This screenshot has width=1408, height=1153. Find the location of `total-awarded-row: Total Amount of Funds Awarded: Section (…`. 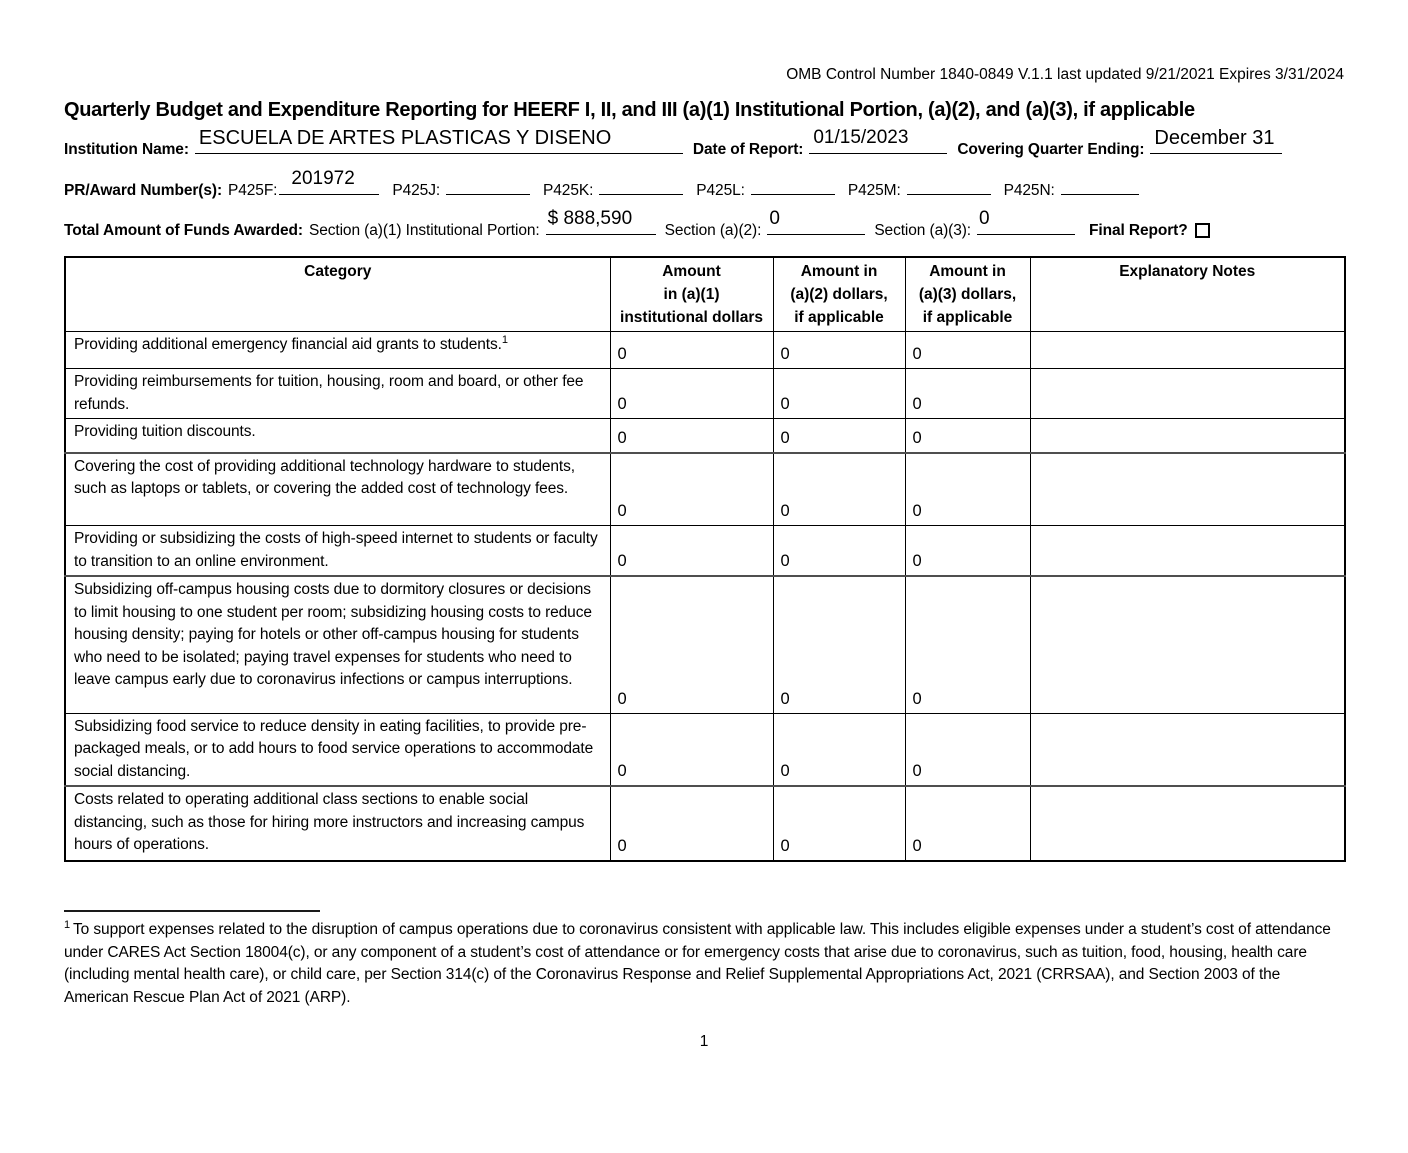

total-awarded-row: Total Amount of Funds Awarded: Section (… is located at coordinates (704, 225).